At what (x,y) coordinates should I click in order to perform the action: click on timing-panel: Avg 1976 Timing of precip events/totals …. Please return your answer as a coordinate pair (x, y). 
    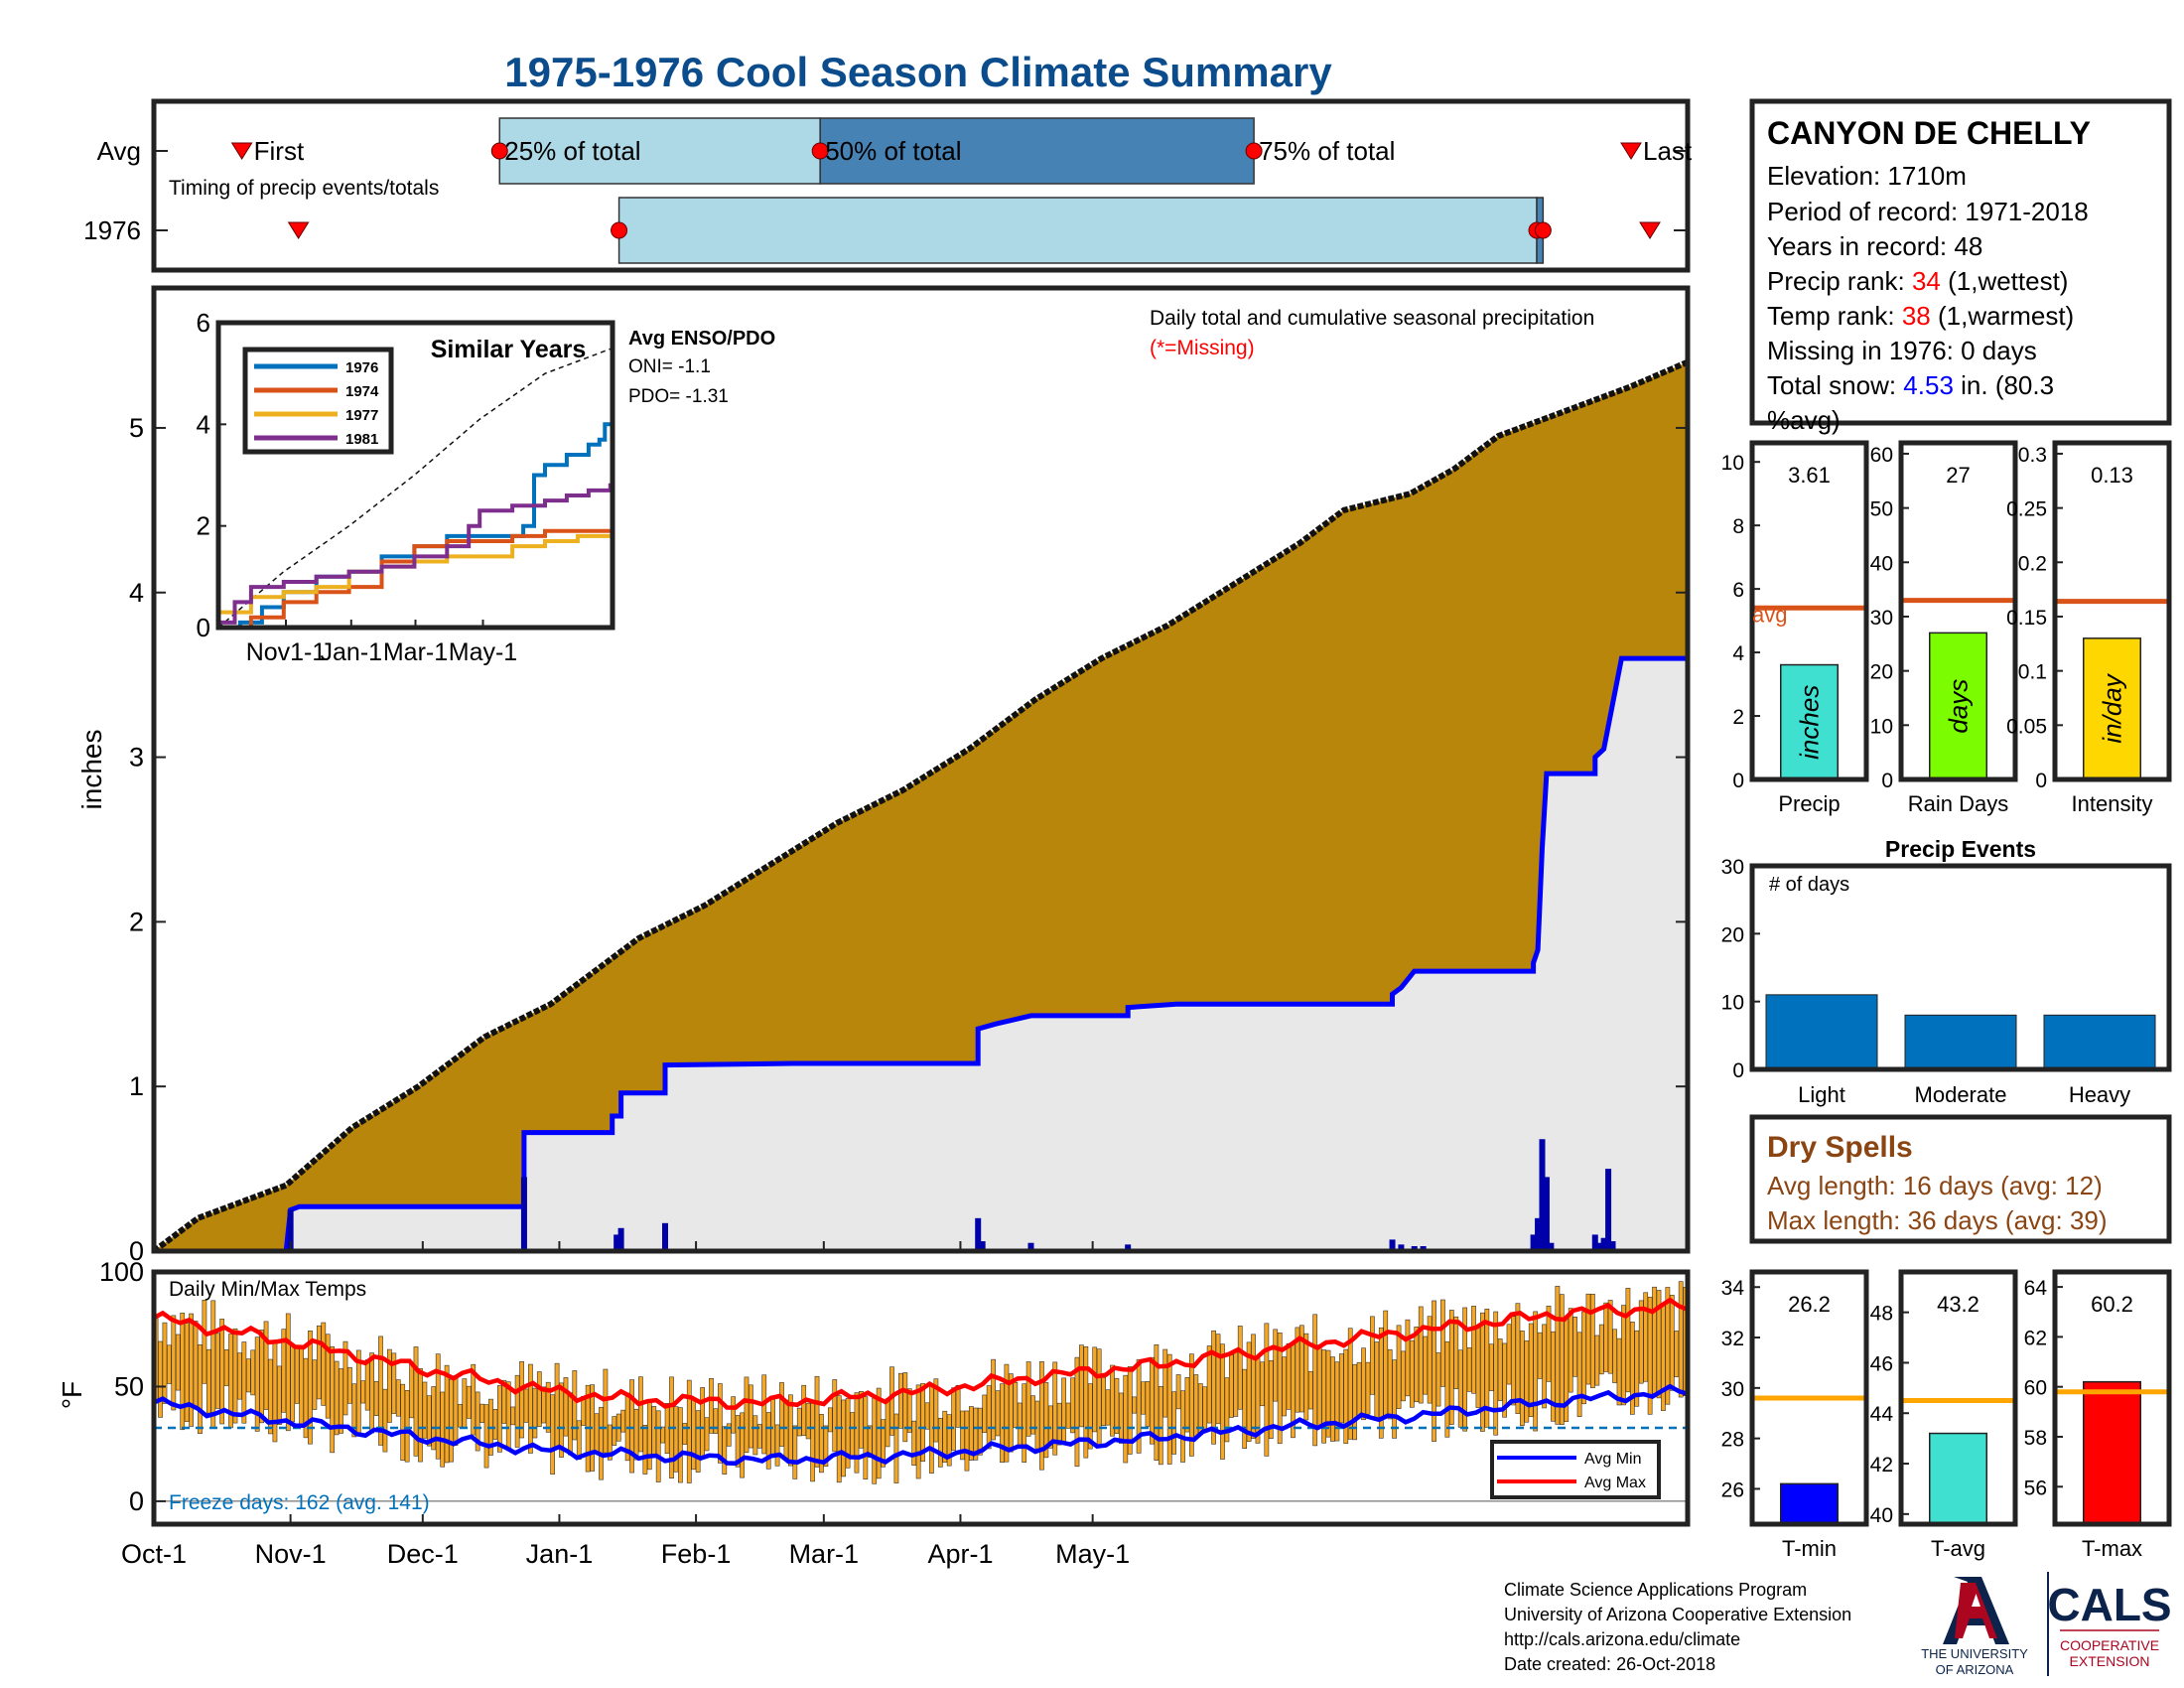
    Looking at the image, I should click on (888, 185).